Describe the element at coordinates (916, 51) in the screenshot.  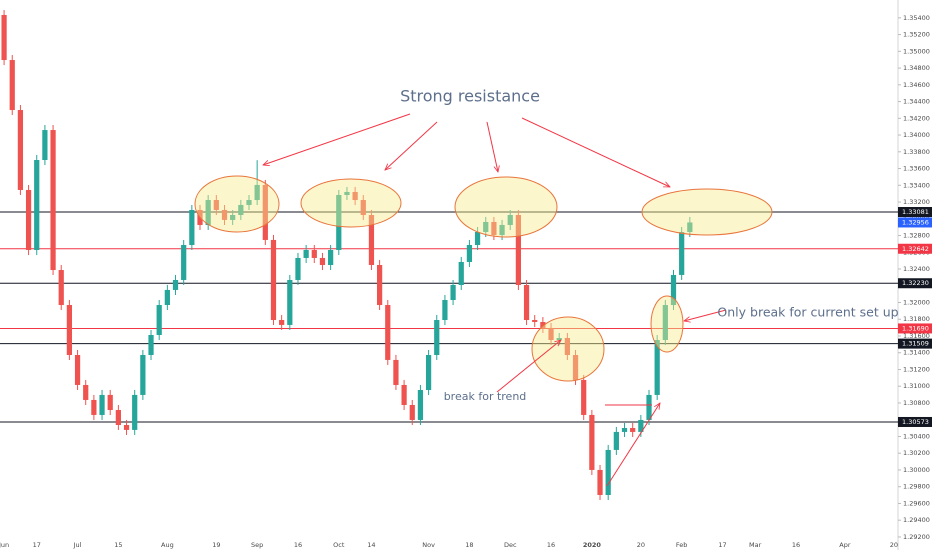
I see `y-tick-label: 1.35000` at that location.